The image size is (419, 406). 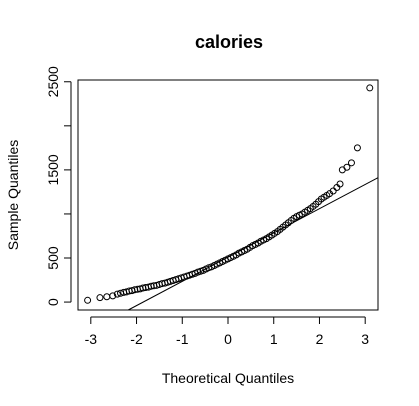 I want to click on x-tick-label: 0, so click(x=228, y=339).